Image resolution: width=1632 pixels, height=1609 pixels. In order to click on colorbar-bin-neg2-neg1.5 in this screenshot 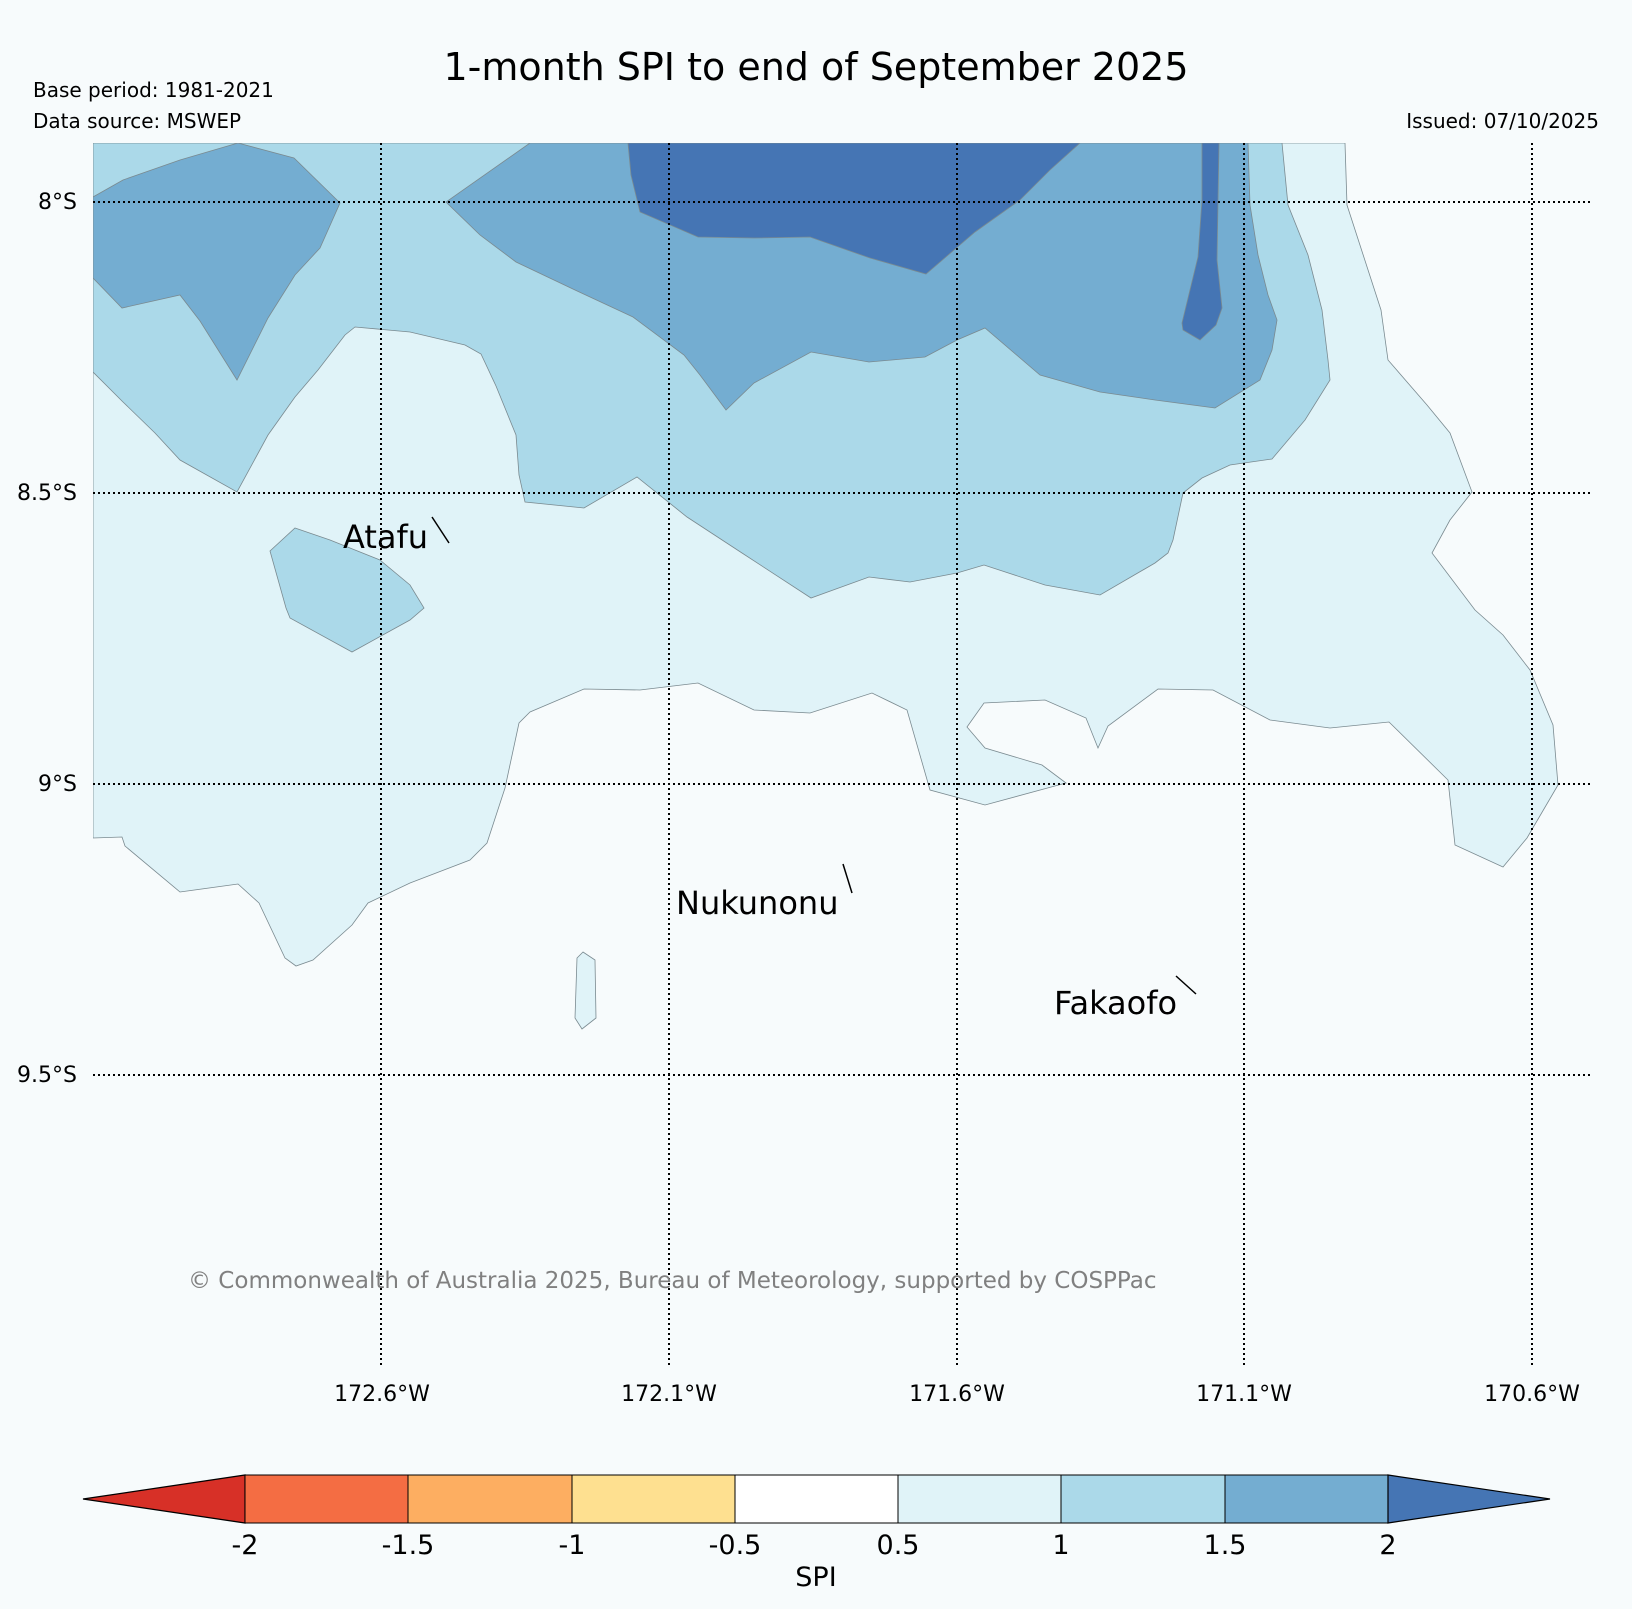, I will do `click(326, 1499)`.